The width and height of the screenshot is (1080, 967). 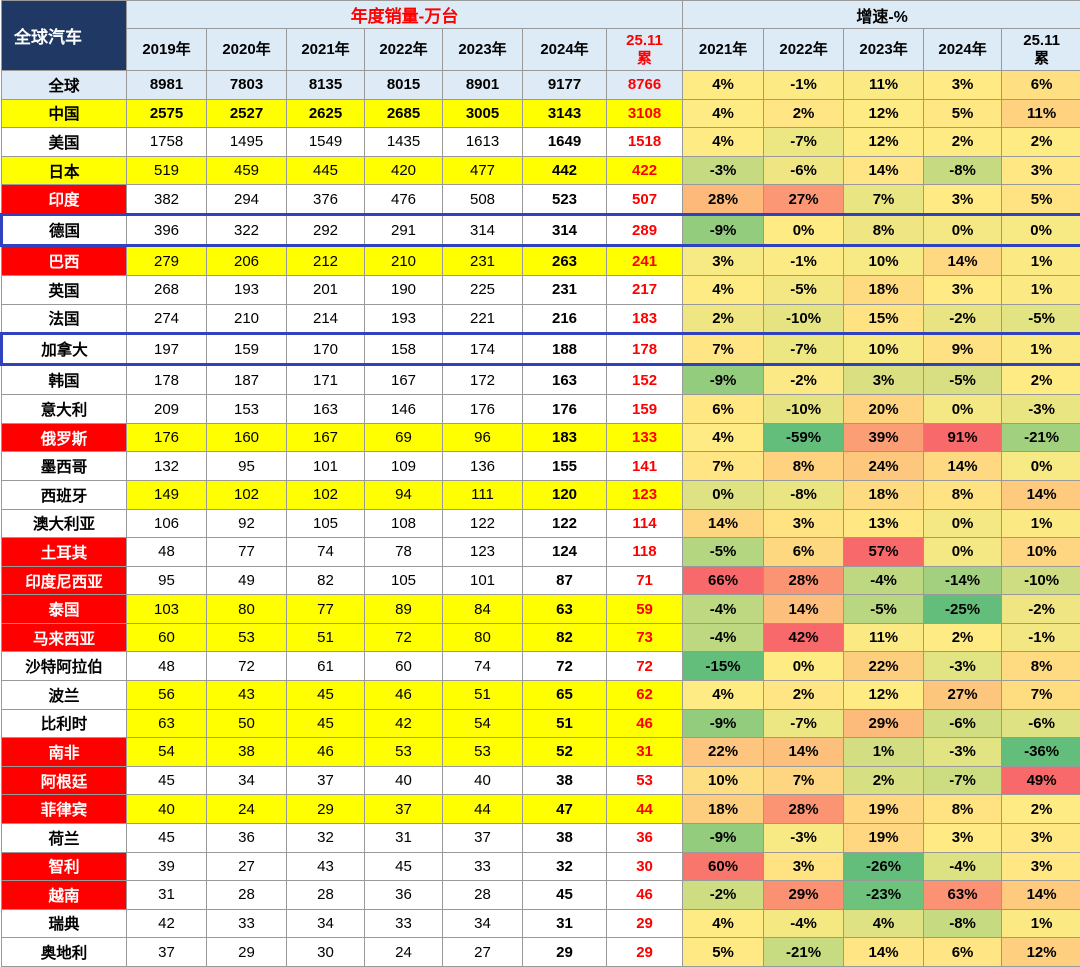 I want to click on sales-cell: 45, so click(x=166, y=780).